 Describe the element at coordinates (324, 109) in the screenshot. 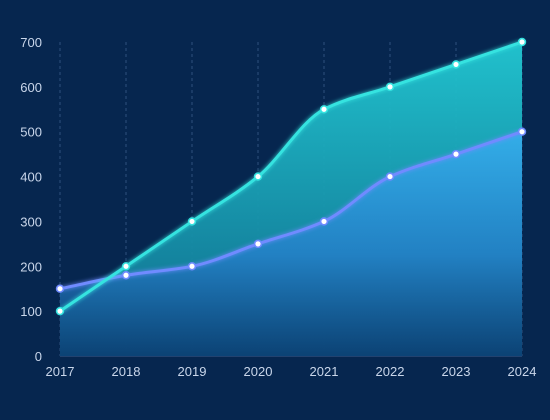

I see `point-series-1-2021` at that location.